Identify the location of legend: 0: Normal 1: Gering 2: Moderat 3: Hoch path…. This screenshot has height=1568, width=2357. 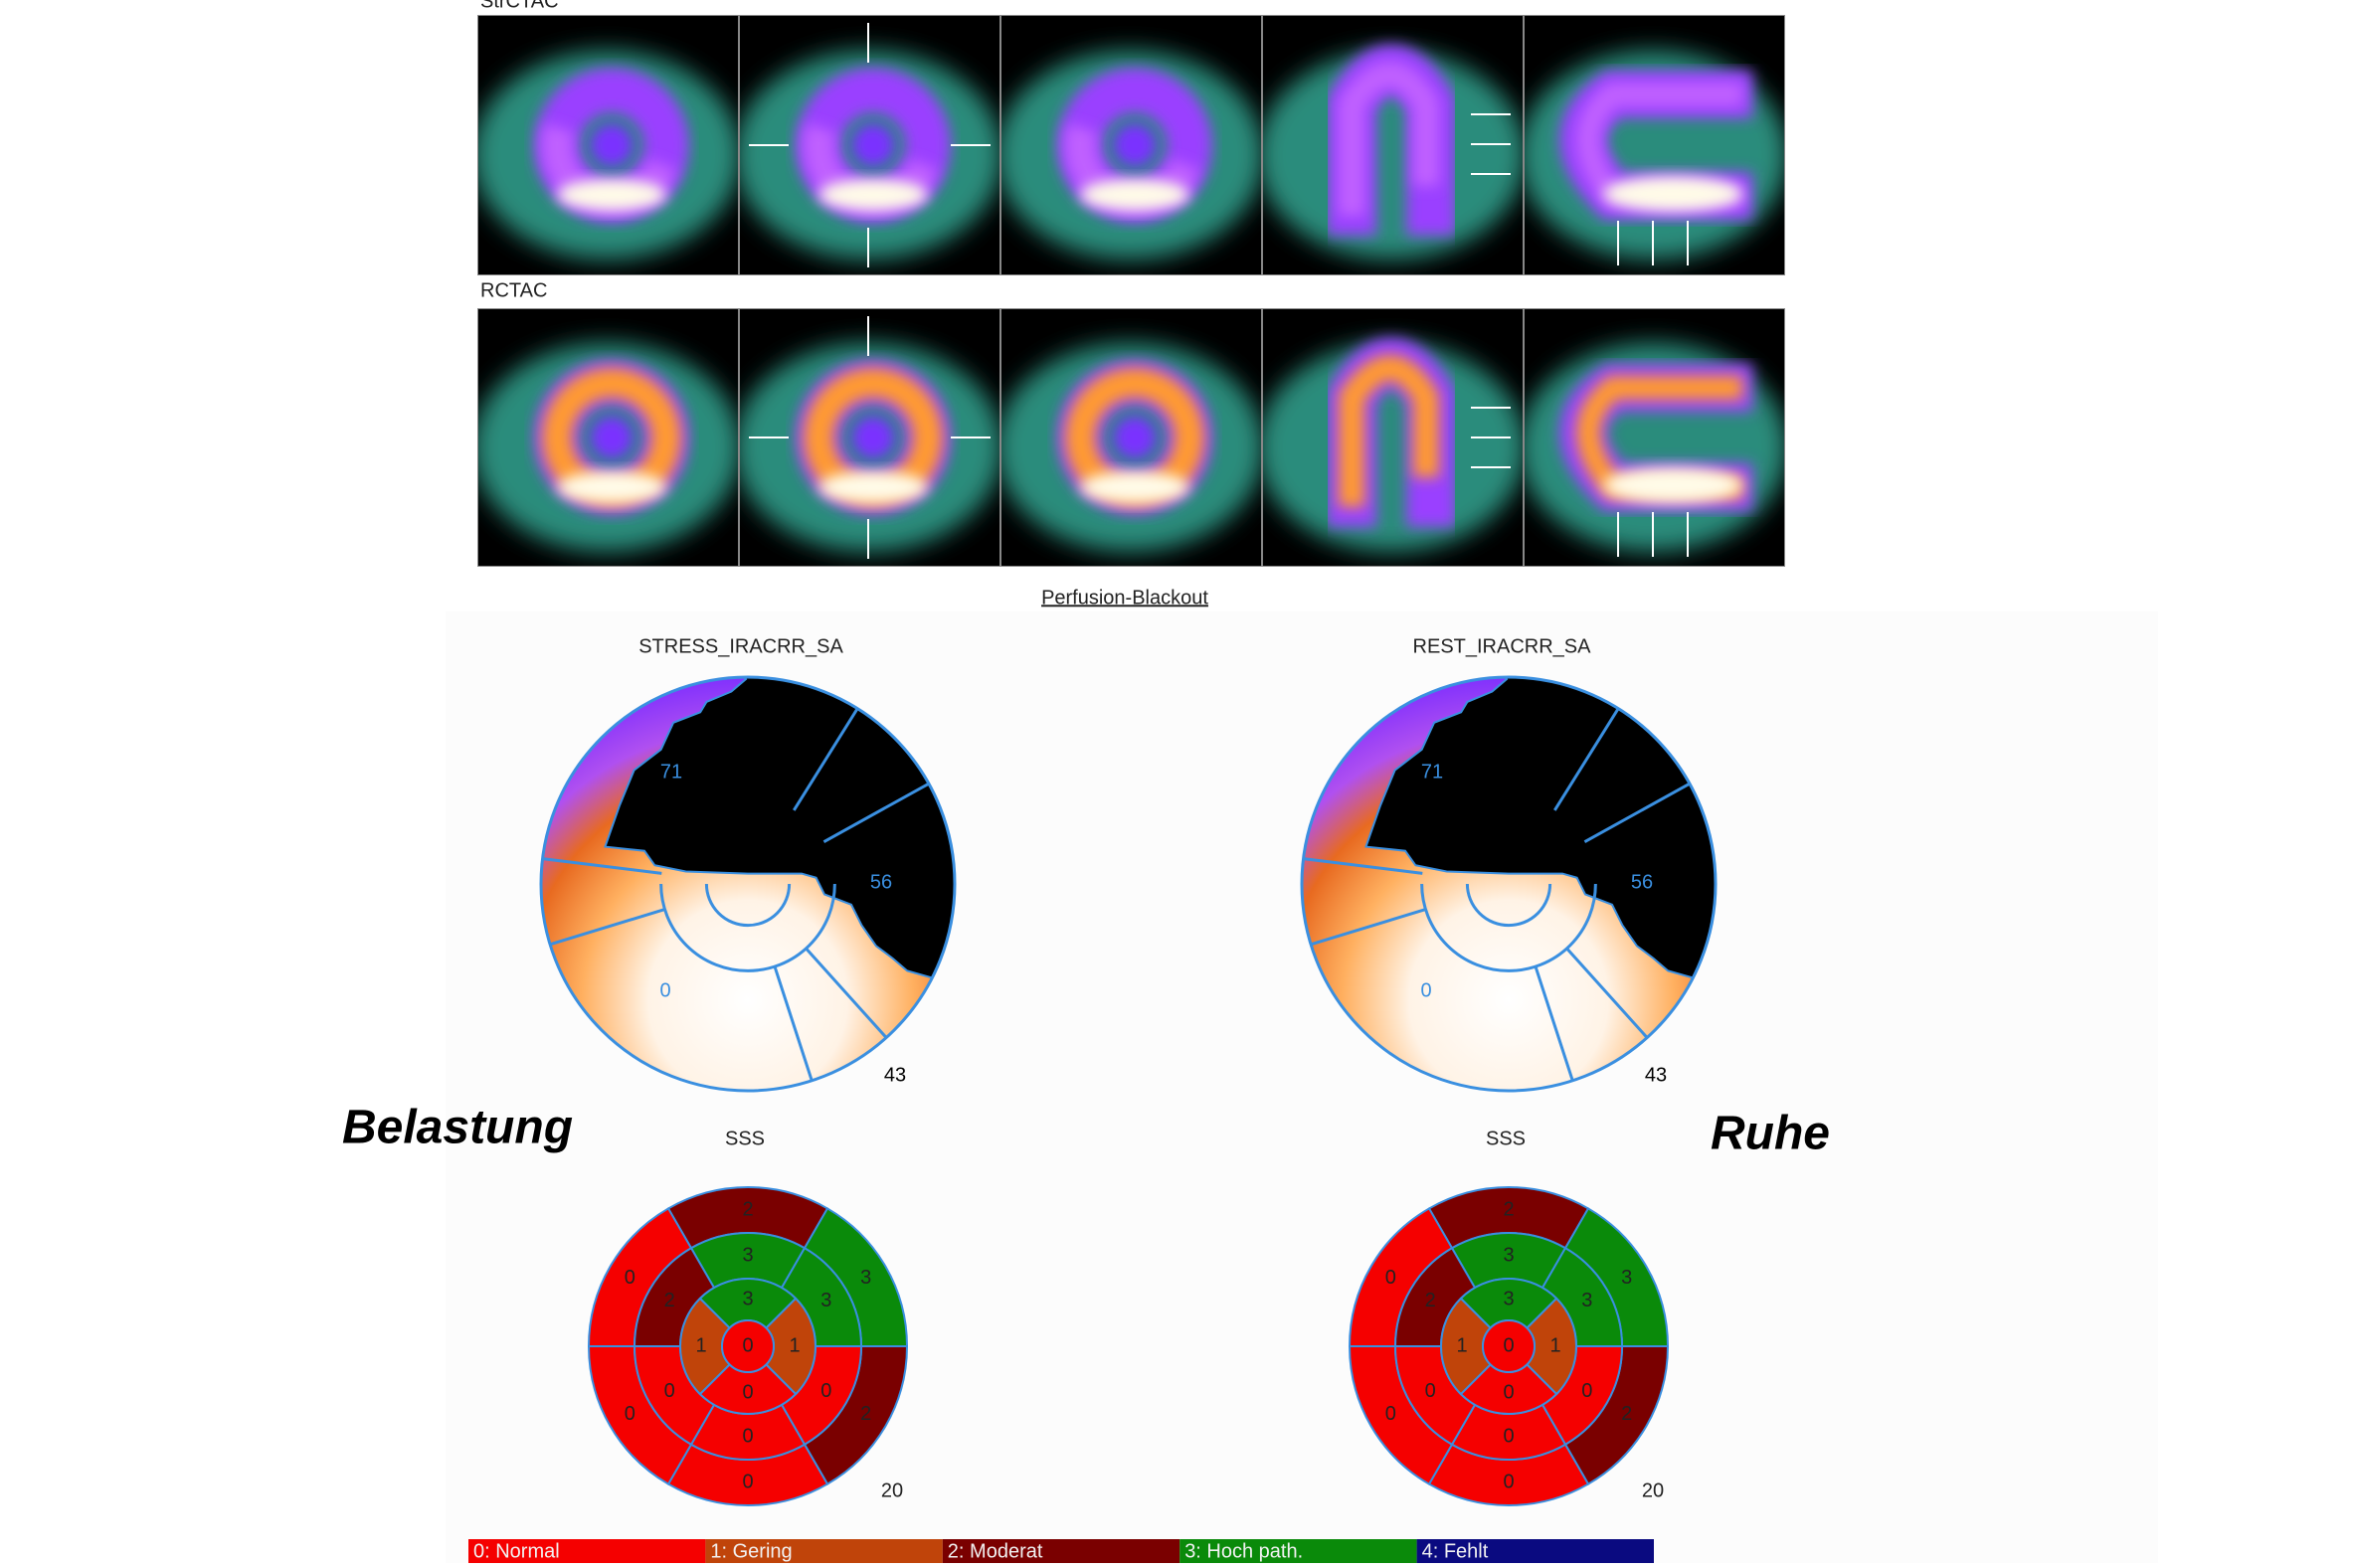
(1061, 1551).